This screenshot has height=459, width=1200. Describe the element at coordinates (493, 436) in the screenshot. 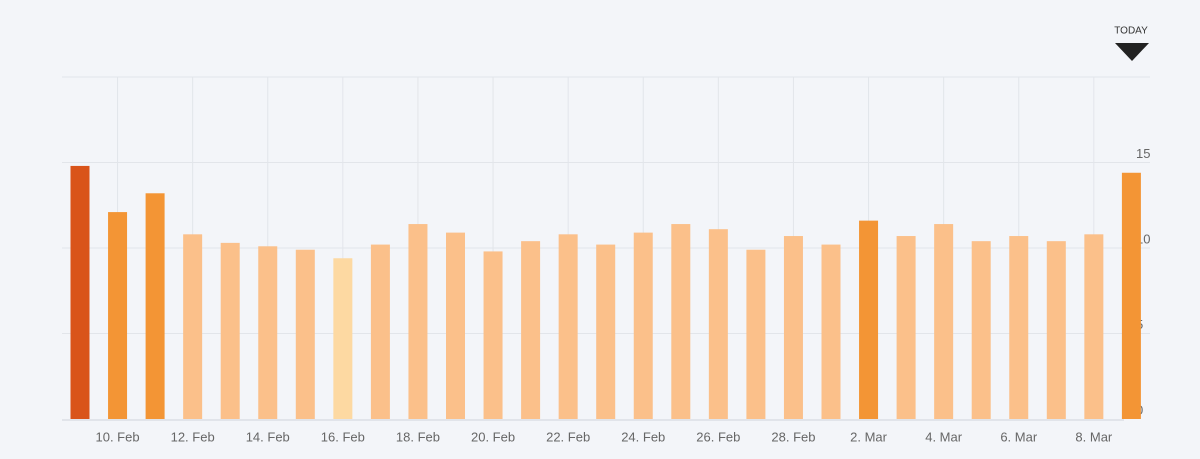

I see `x-tick-label: 20. Feb` at that location.